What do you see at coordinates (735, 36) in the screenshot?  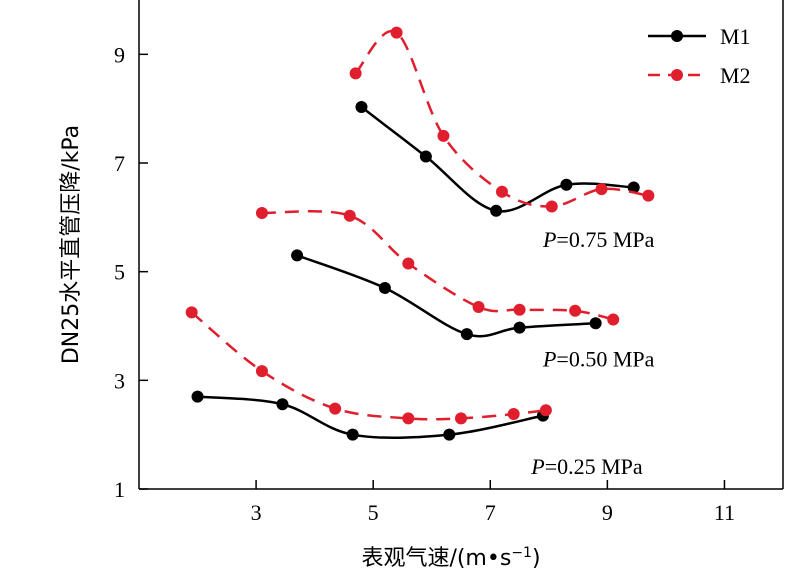 I see `legend-label-m1: M1` at bounding box center [735, 36].